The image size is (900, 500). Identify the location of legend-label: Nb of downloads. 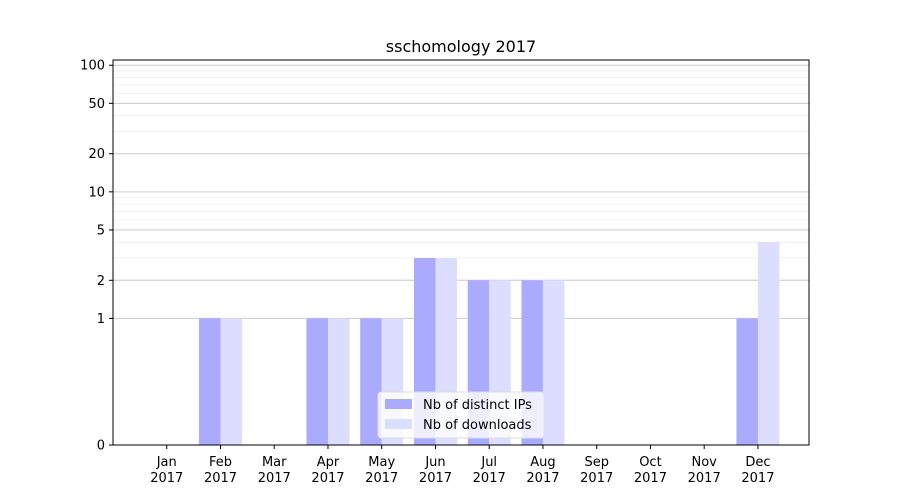
(477, 425).